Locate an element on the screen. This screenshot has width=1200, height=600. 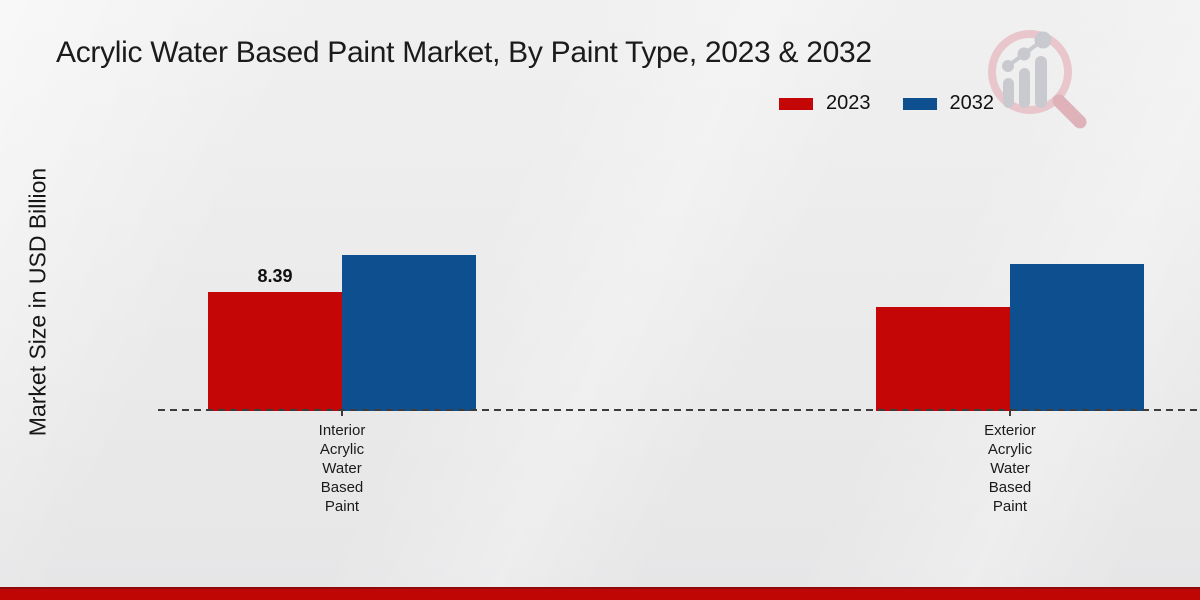
legend-item-2023: 2023 is located at coordinates (825, 103).